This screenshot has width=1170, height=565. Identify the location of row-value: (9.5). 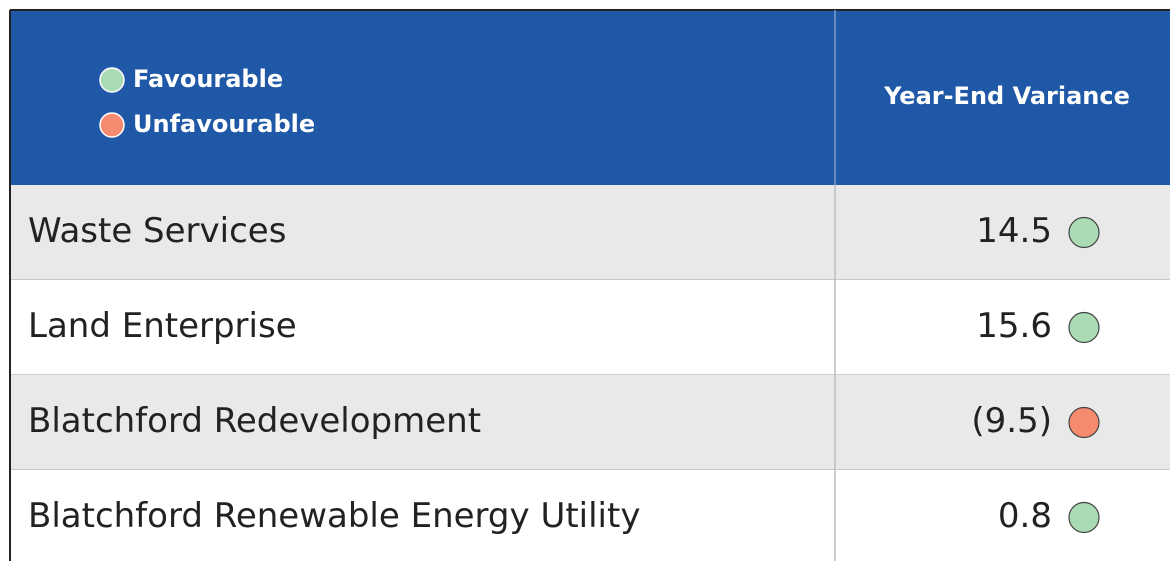
(1011, 421).